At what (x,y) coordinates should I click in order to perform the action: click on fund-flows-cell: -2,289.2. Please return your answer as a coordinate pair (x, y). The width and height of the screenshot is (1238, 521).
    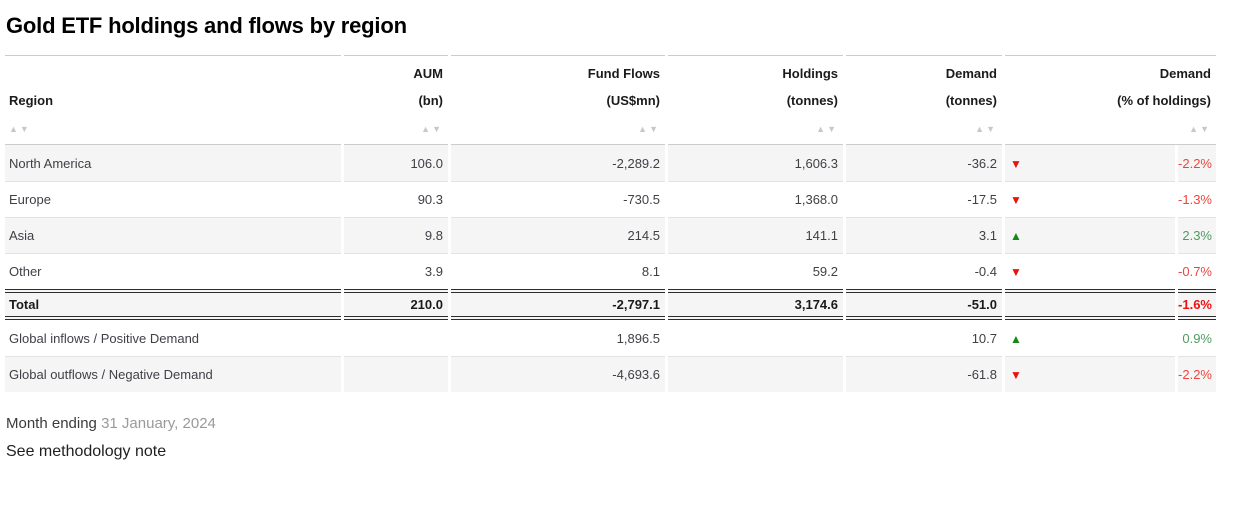
    Looking at the image, I should click on (558, 163).